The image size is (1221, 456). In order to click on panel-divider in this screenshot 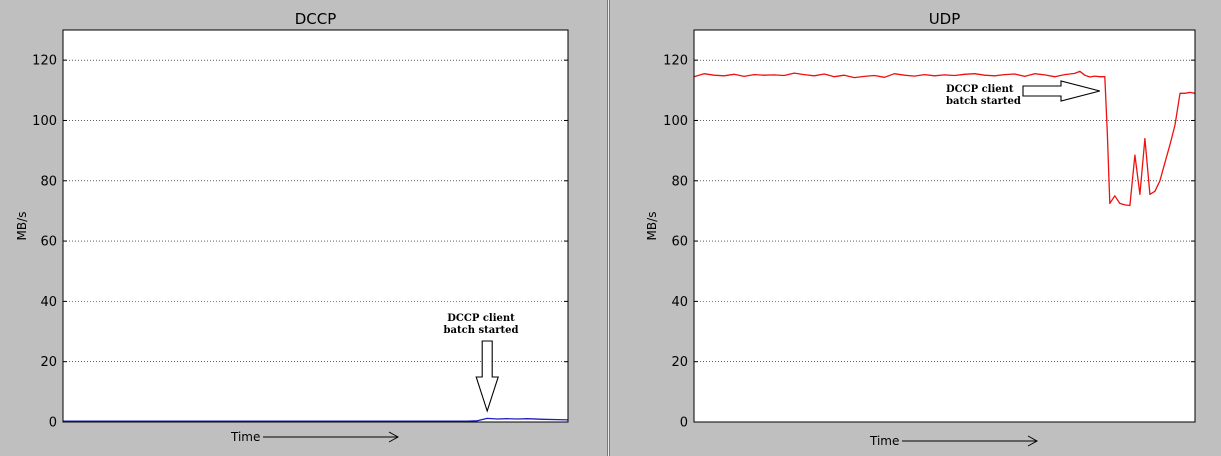, I will do `click(608, 228)`.